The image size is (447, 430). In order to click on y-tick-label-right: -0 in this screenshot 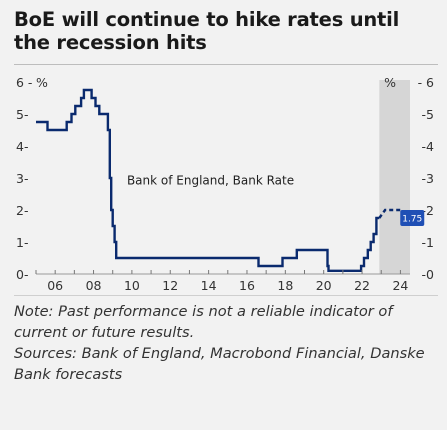, I will do `click(428, 274)`.